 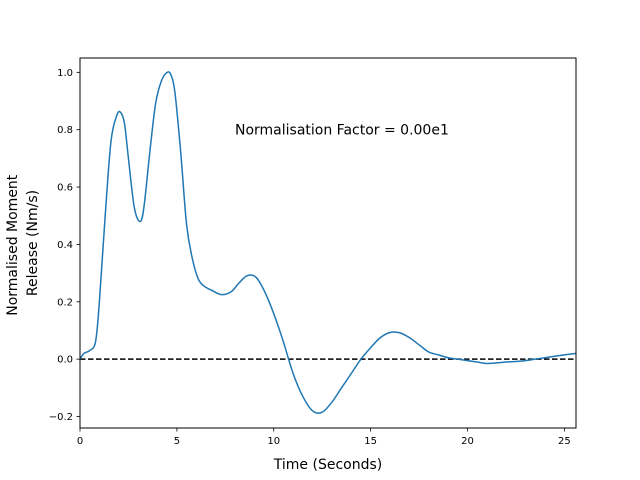 What do you see at coordinates (467, 441) in the screenshot?
I see `x-tick-label: 20` at bounding box center [467, 441].